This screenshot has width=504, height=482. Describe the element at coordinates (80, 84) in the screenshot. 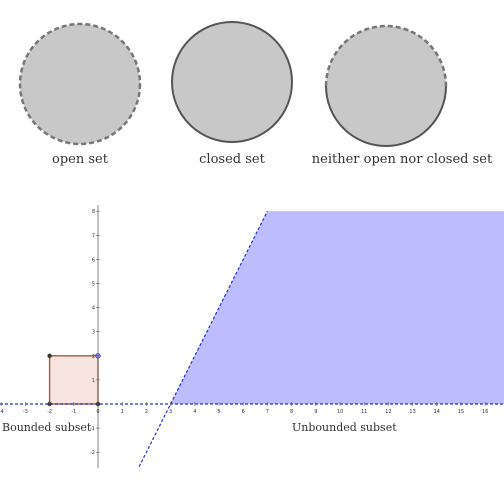

I see `open-set-disk` at that location.